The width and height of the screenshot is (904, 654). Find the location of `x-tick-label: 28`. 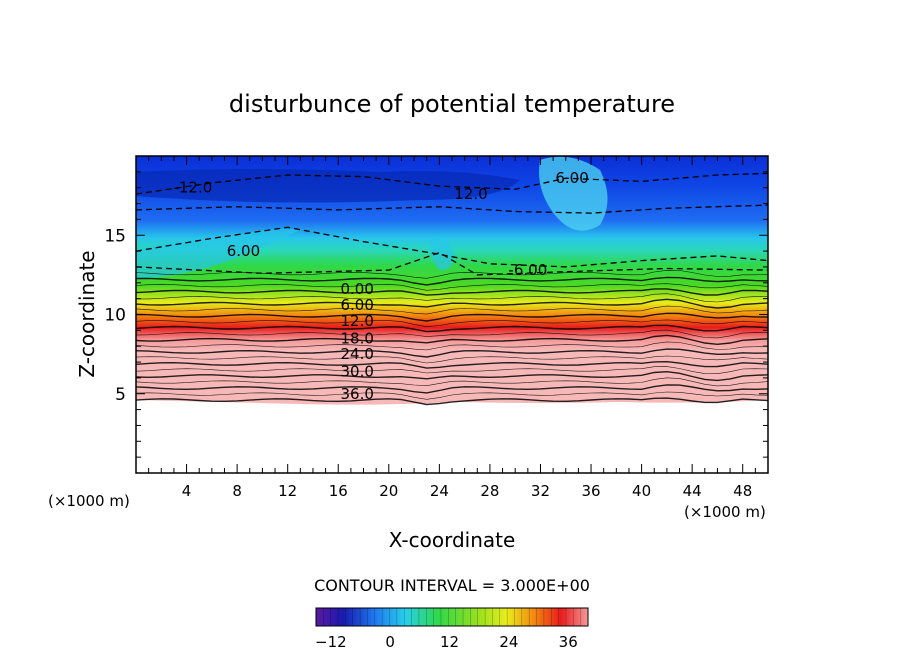

x-tick-label: 28 is located at coordinates (489, 491).